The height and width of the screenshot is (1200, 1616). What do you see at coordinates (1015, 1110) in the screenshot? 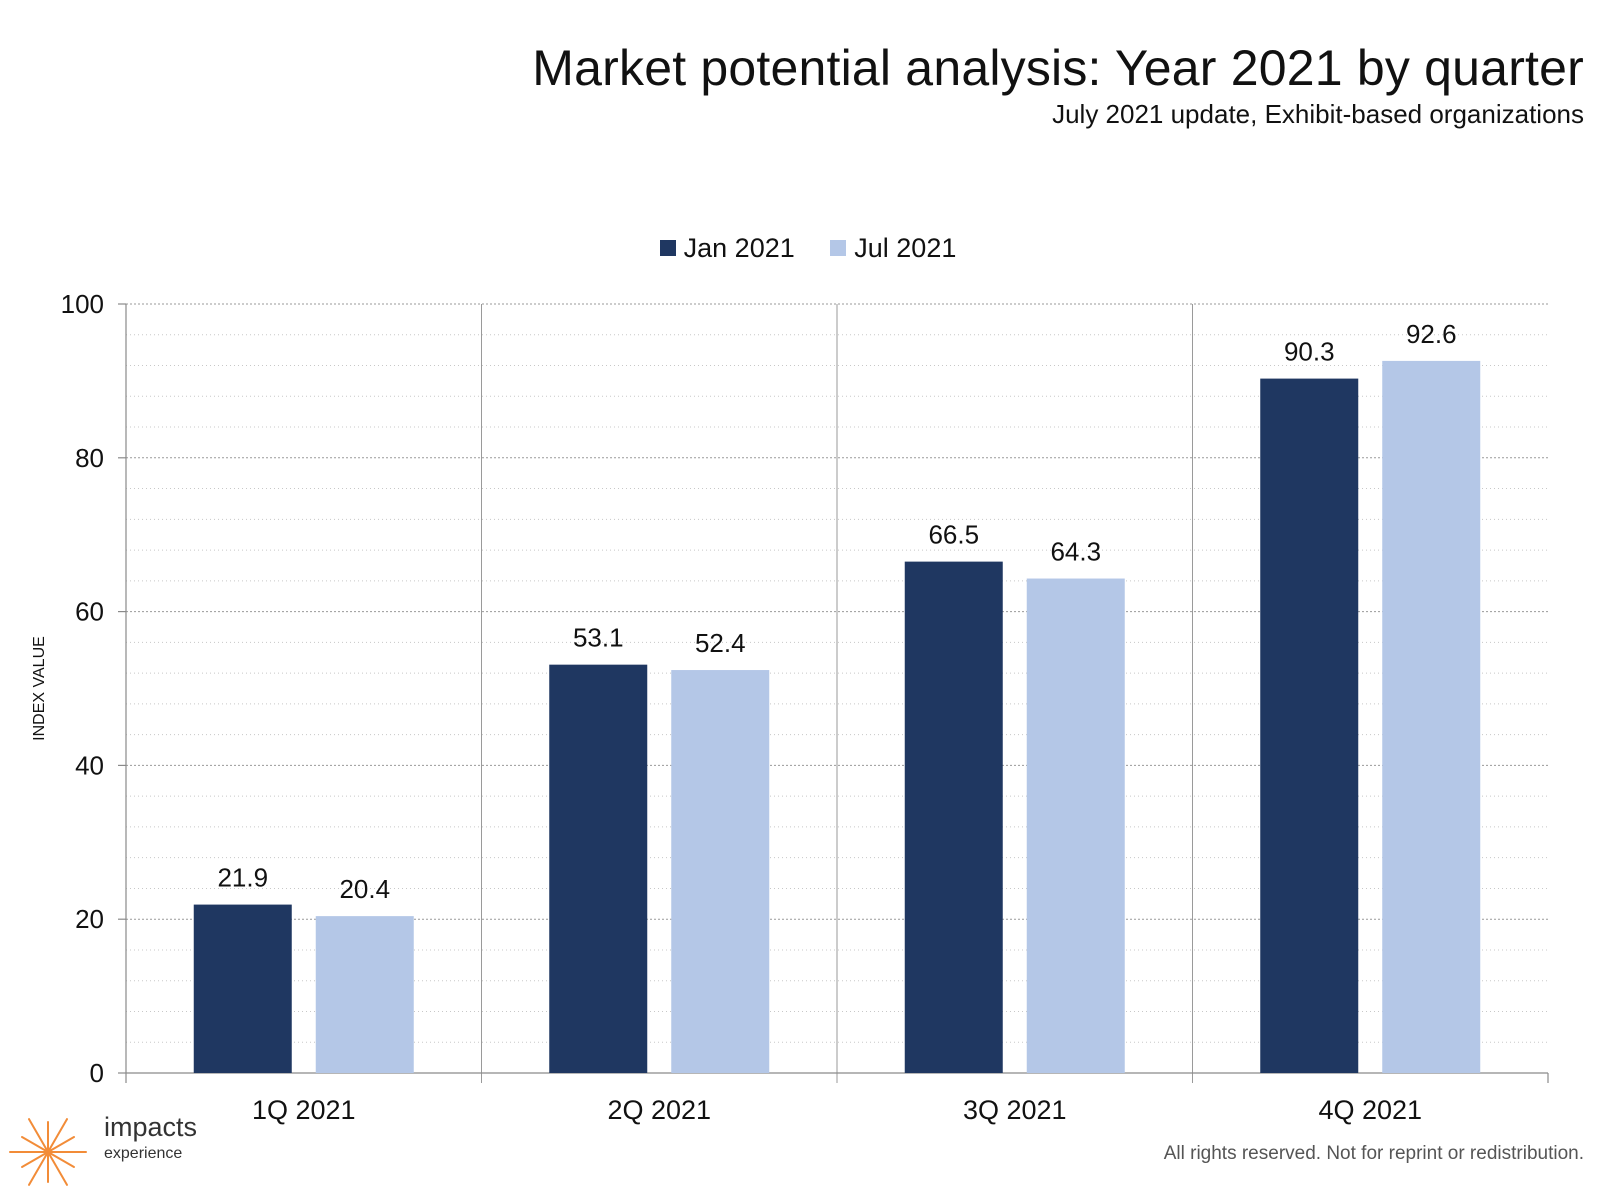
I see `x-tick-label: 3Q 2021` at bounding box center [1015, 1110].